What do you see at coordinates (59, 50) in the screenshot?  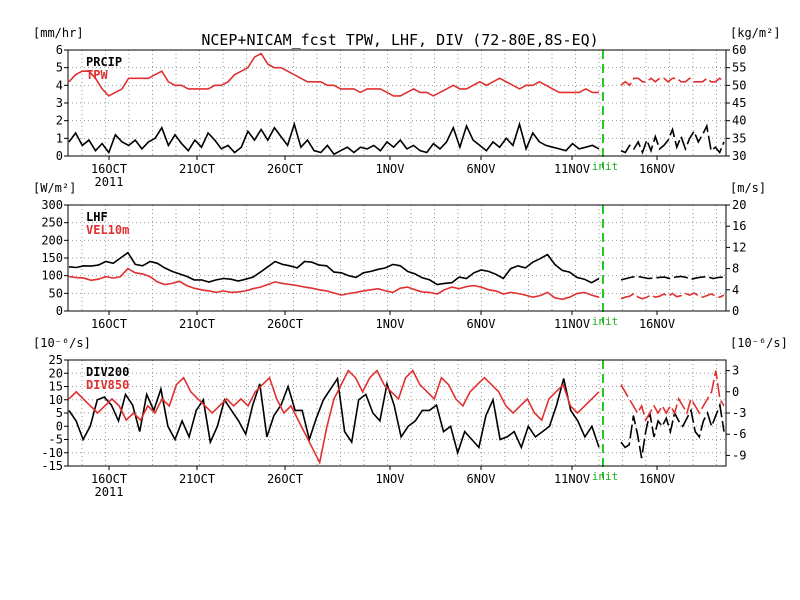 I see `left-tick-label: 6` at bounding box center [59, 50].